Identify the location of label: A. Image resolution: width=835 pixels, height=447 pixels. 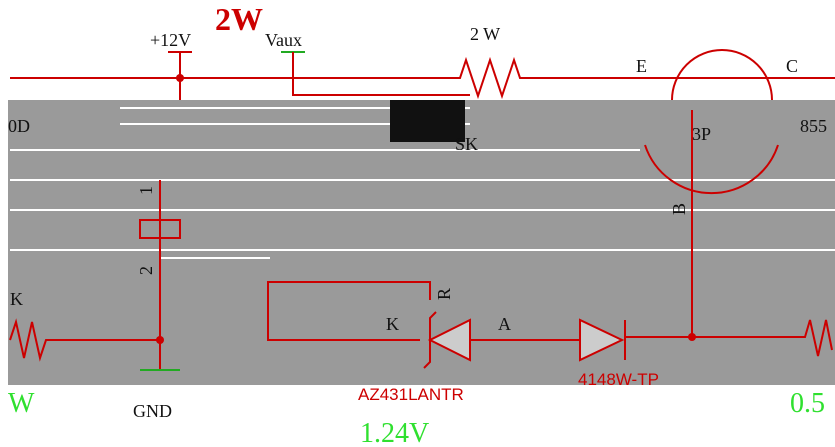
(504, 324).